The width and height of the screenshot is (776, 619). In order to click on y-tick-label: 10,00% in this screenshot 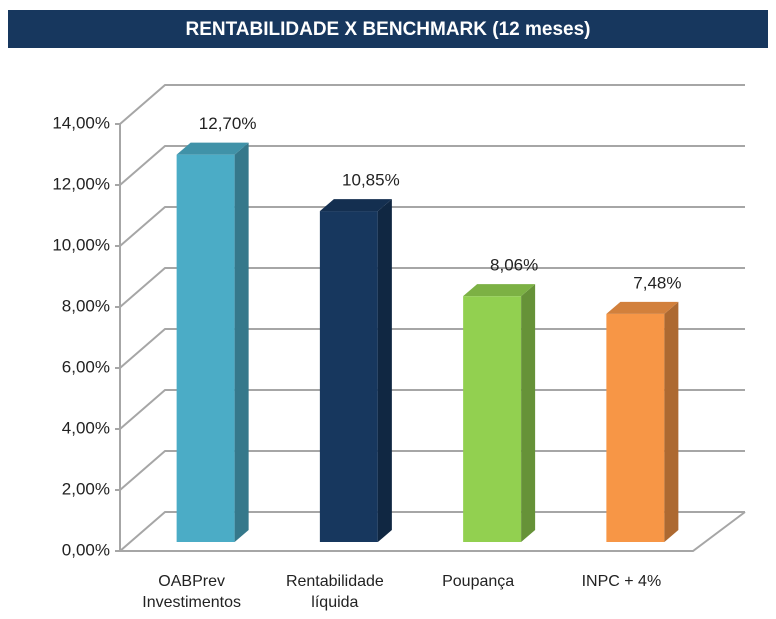, I will do `click(81, 244)`.